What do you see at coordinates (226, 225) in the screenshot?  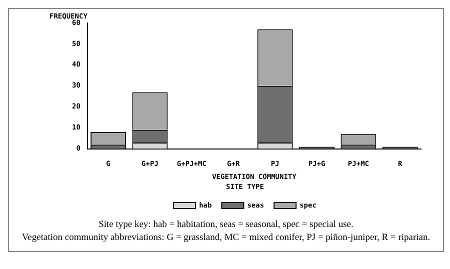 I see `text: Site type key: hab = habitation, seas = seasonal, spec = special use.` at bounding box center [226, 225].